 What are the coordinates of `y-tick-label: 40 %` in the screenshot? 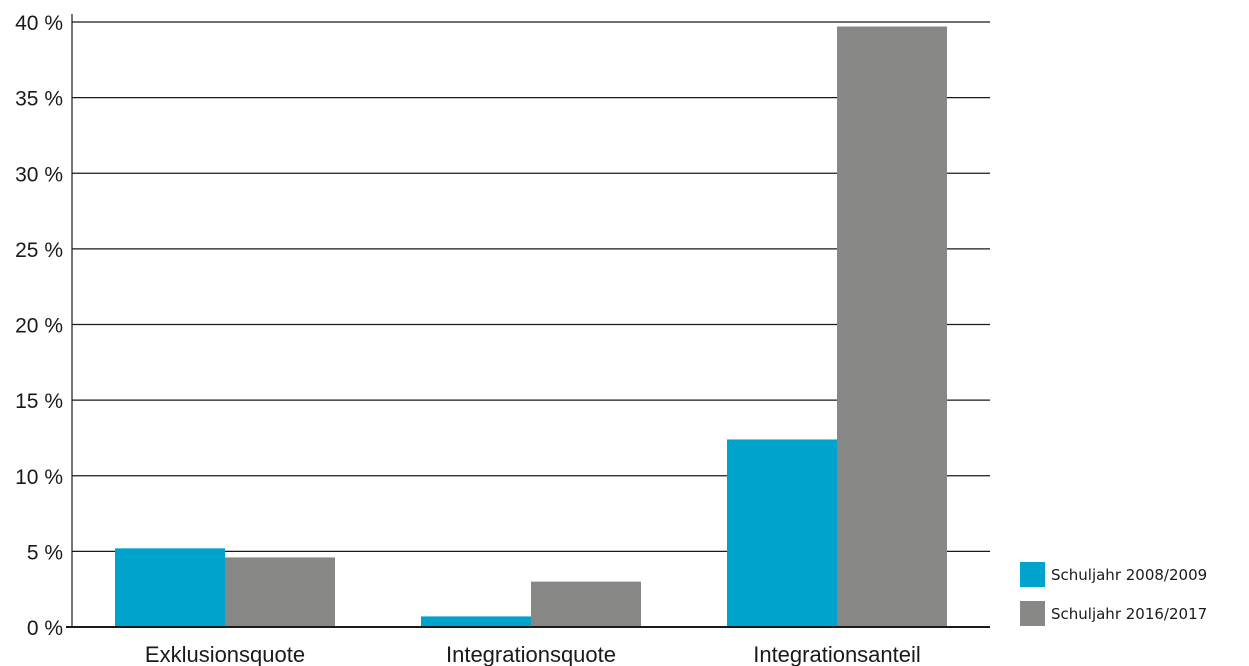 It's located at (39, 23).